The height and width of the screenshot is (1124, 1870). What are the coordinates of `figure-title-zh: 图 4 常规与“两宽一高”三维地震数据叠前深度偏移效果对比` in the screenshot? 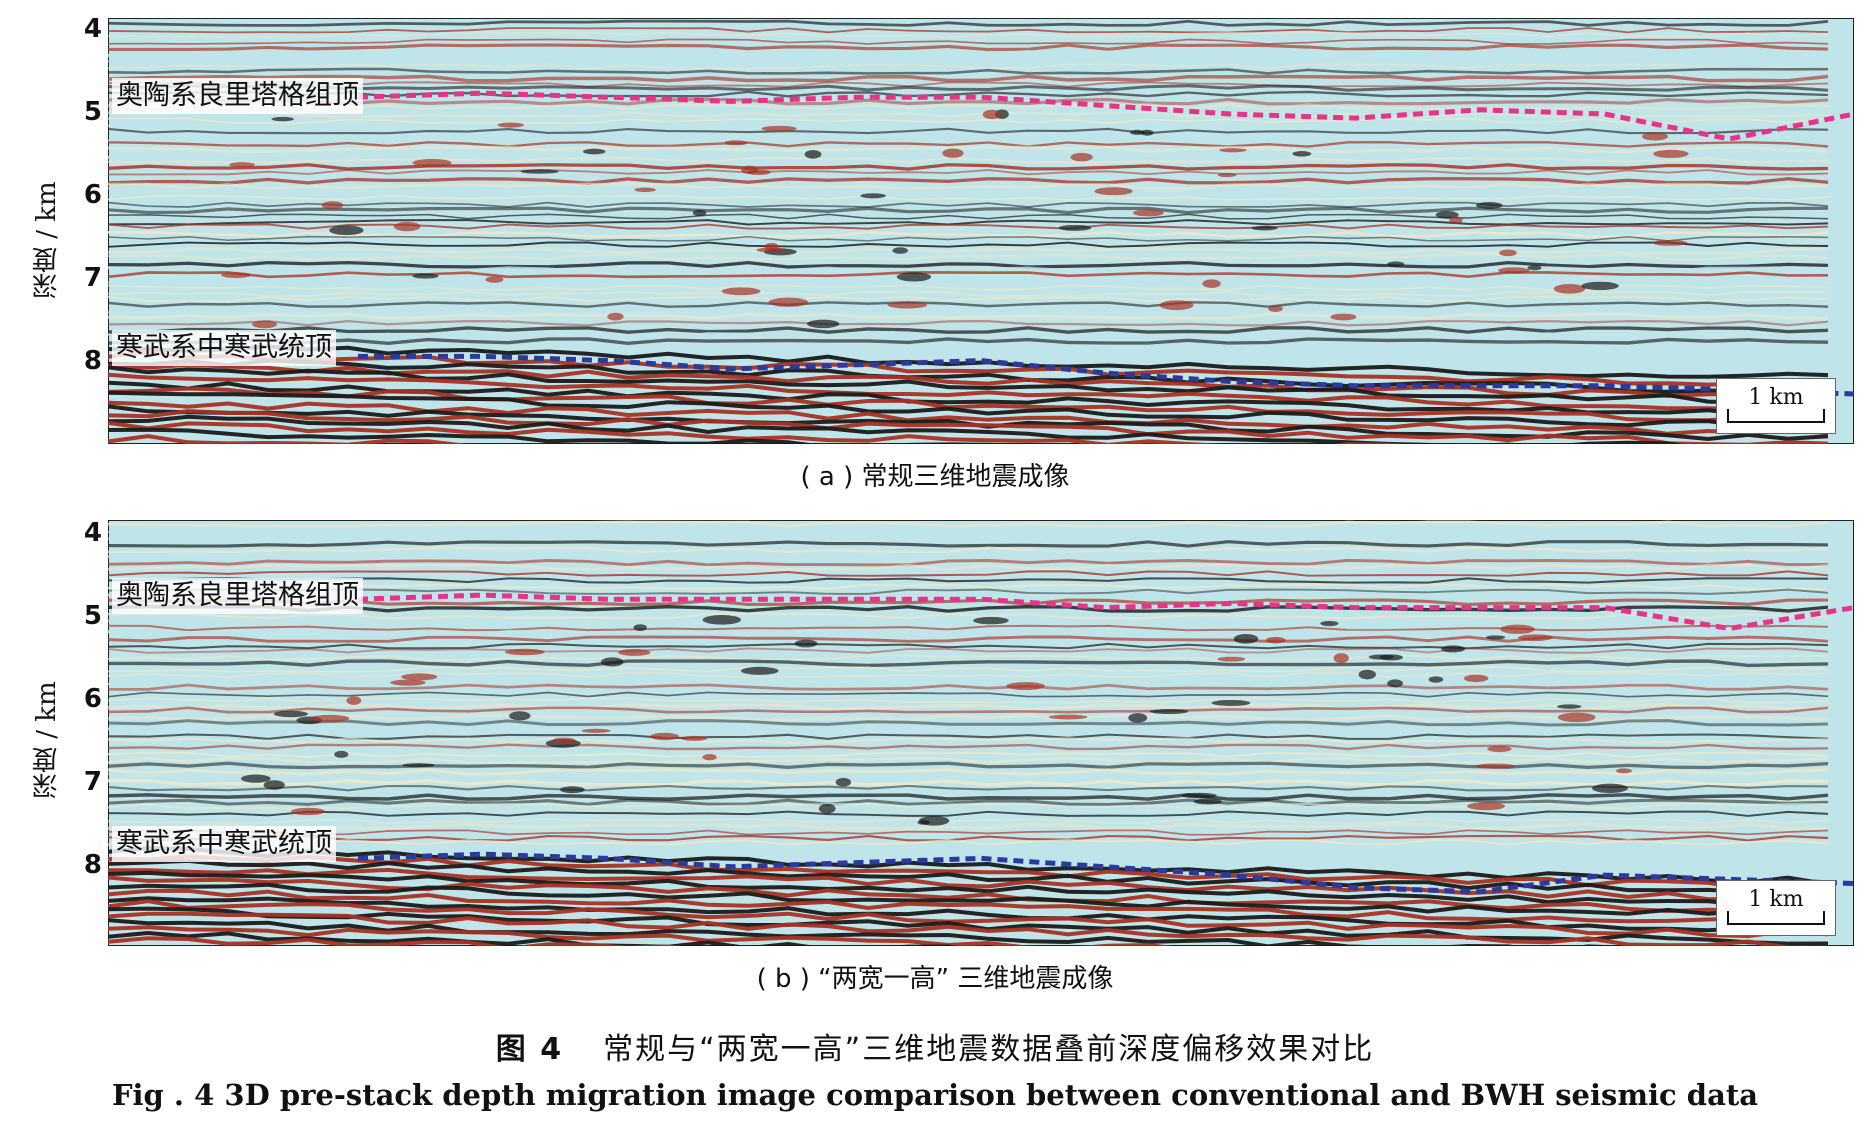 It's located at (935, 1046).